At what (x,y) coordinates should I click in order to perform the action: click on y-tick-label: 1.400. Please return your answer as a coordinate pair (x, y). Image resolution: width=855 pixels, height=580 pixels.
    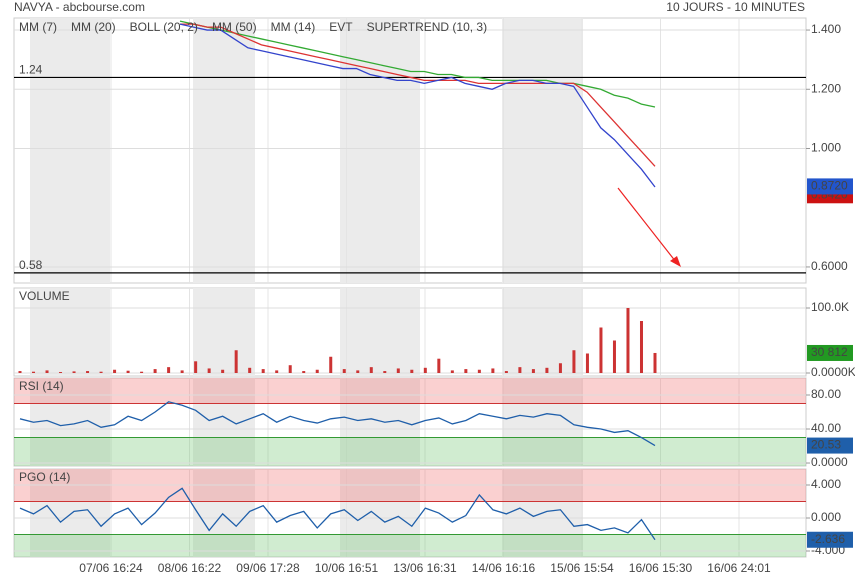
    Looking at the image, I should click on (826, 29).